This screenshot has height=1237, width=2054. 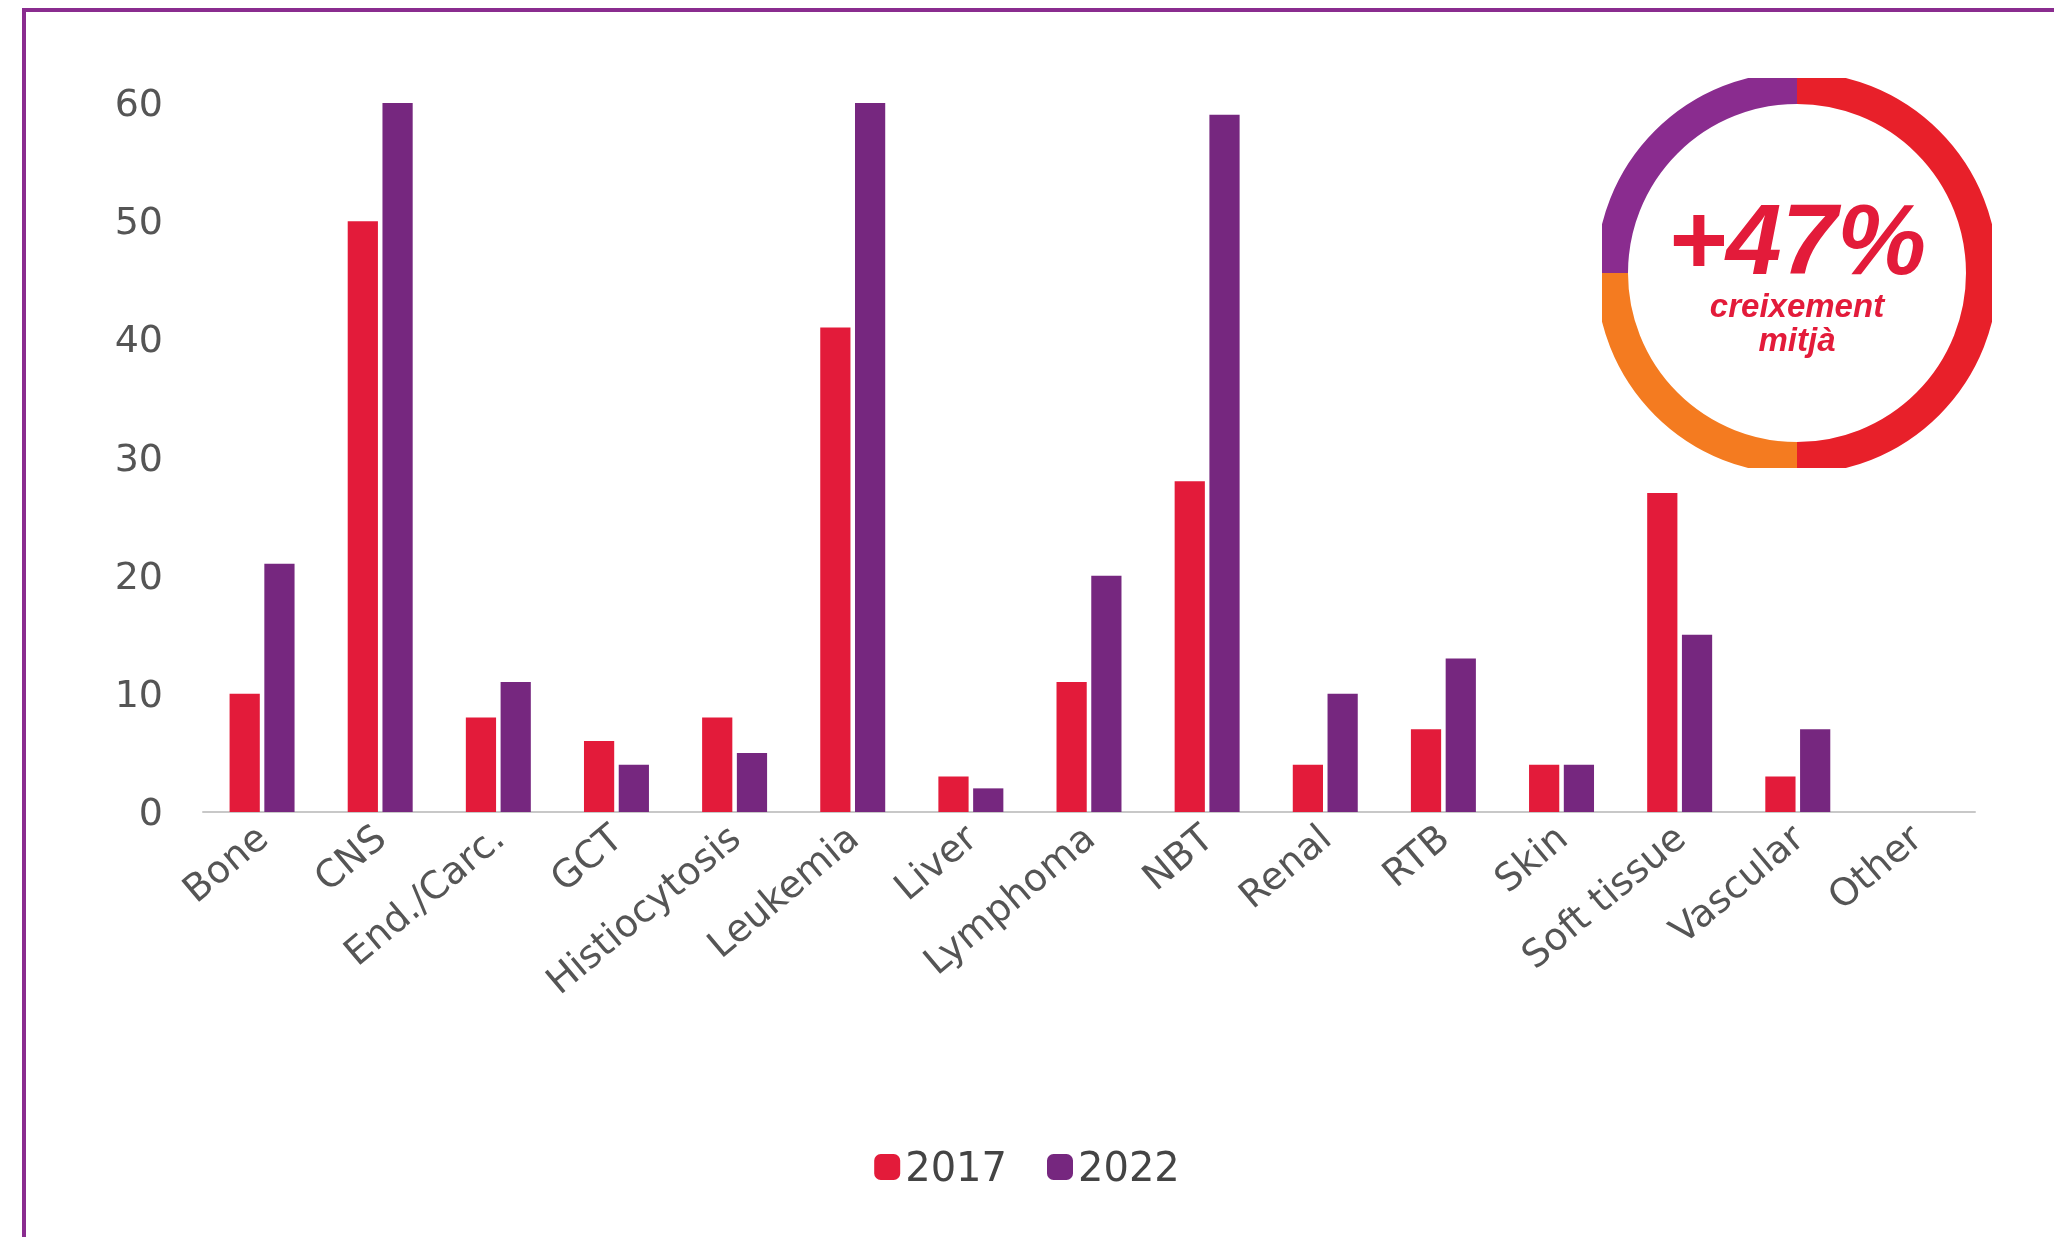 I want to click on legend-label: 2017, so click(x=956, y=1167).